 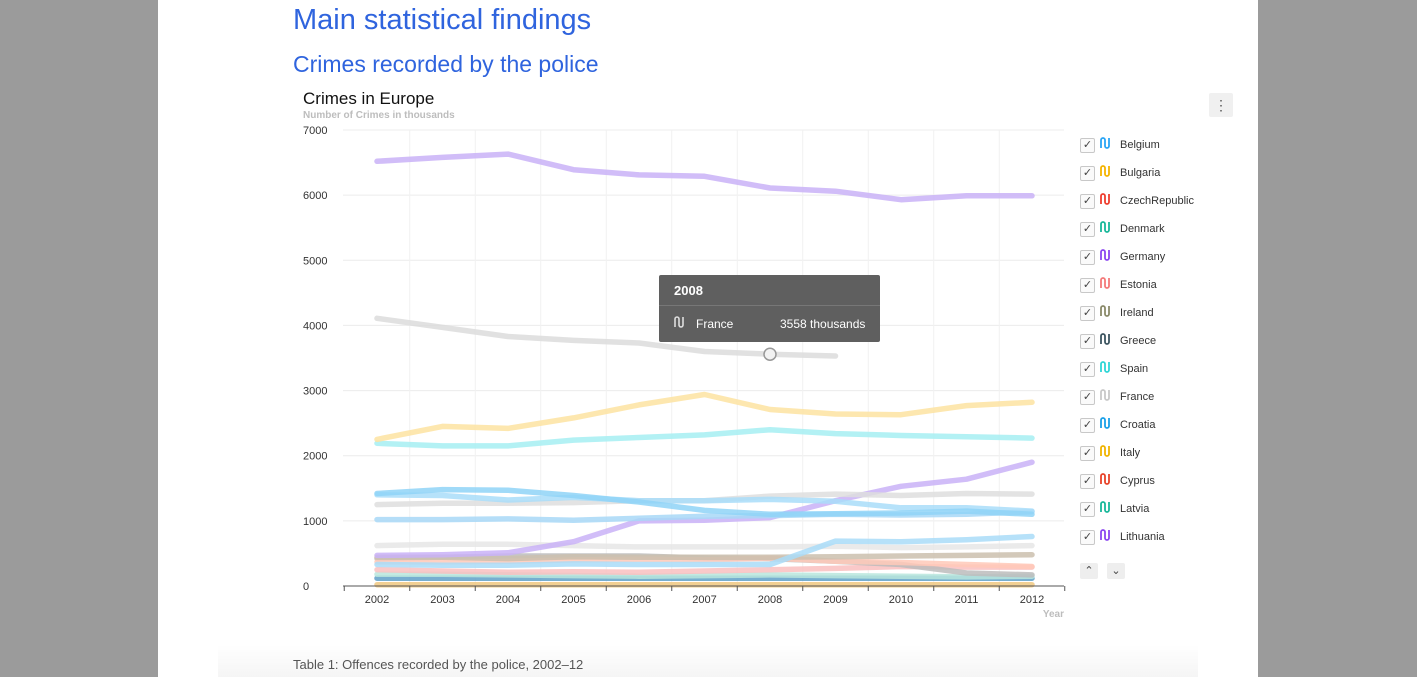 What do you see at coordinates (639, 600) in the screenshot?
I see `x-tick-label: 2006` at bounding box center [639, 600].